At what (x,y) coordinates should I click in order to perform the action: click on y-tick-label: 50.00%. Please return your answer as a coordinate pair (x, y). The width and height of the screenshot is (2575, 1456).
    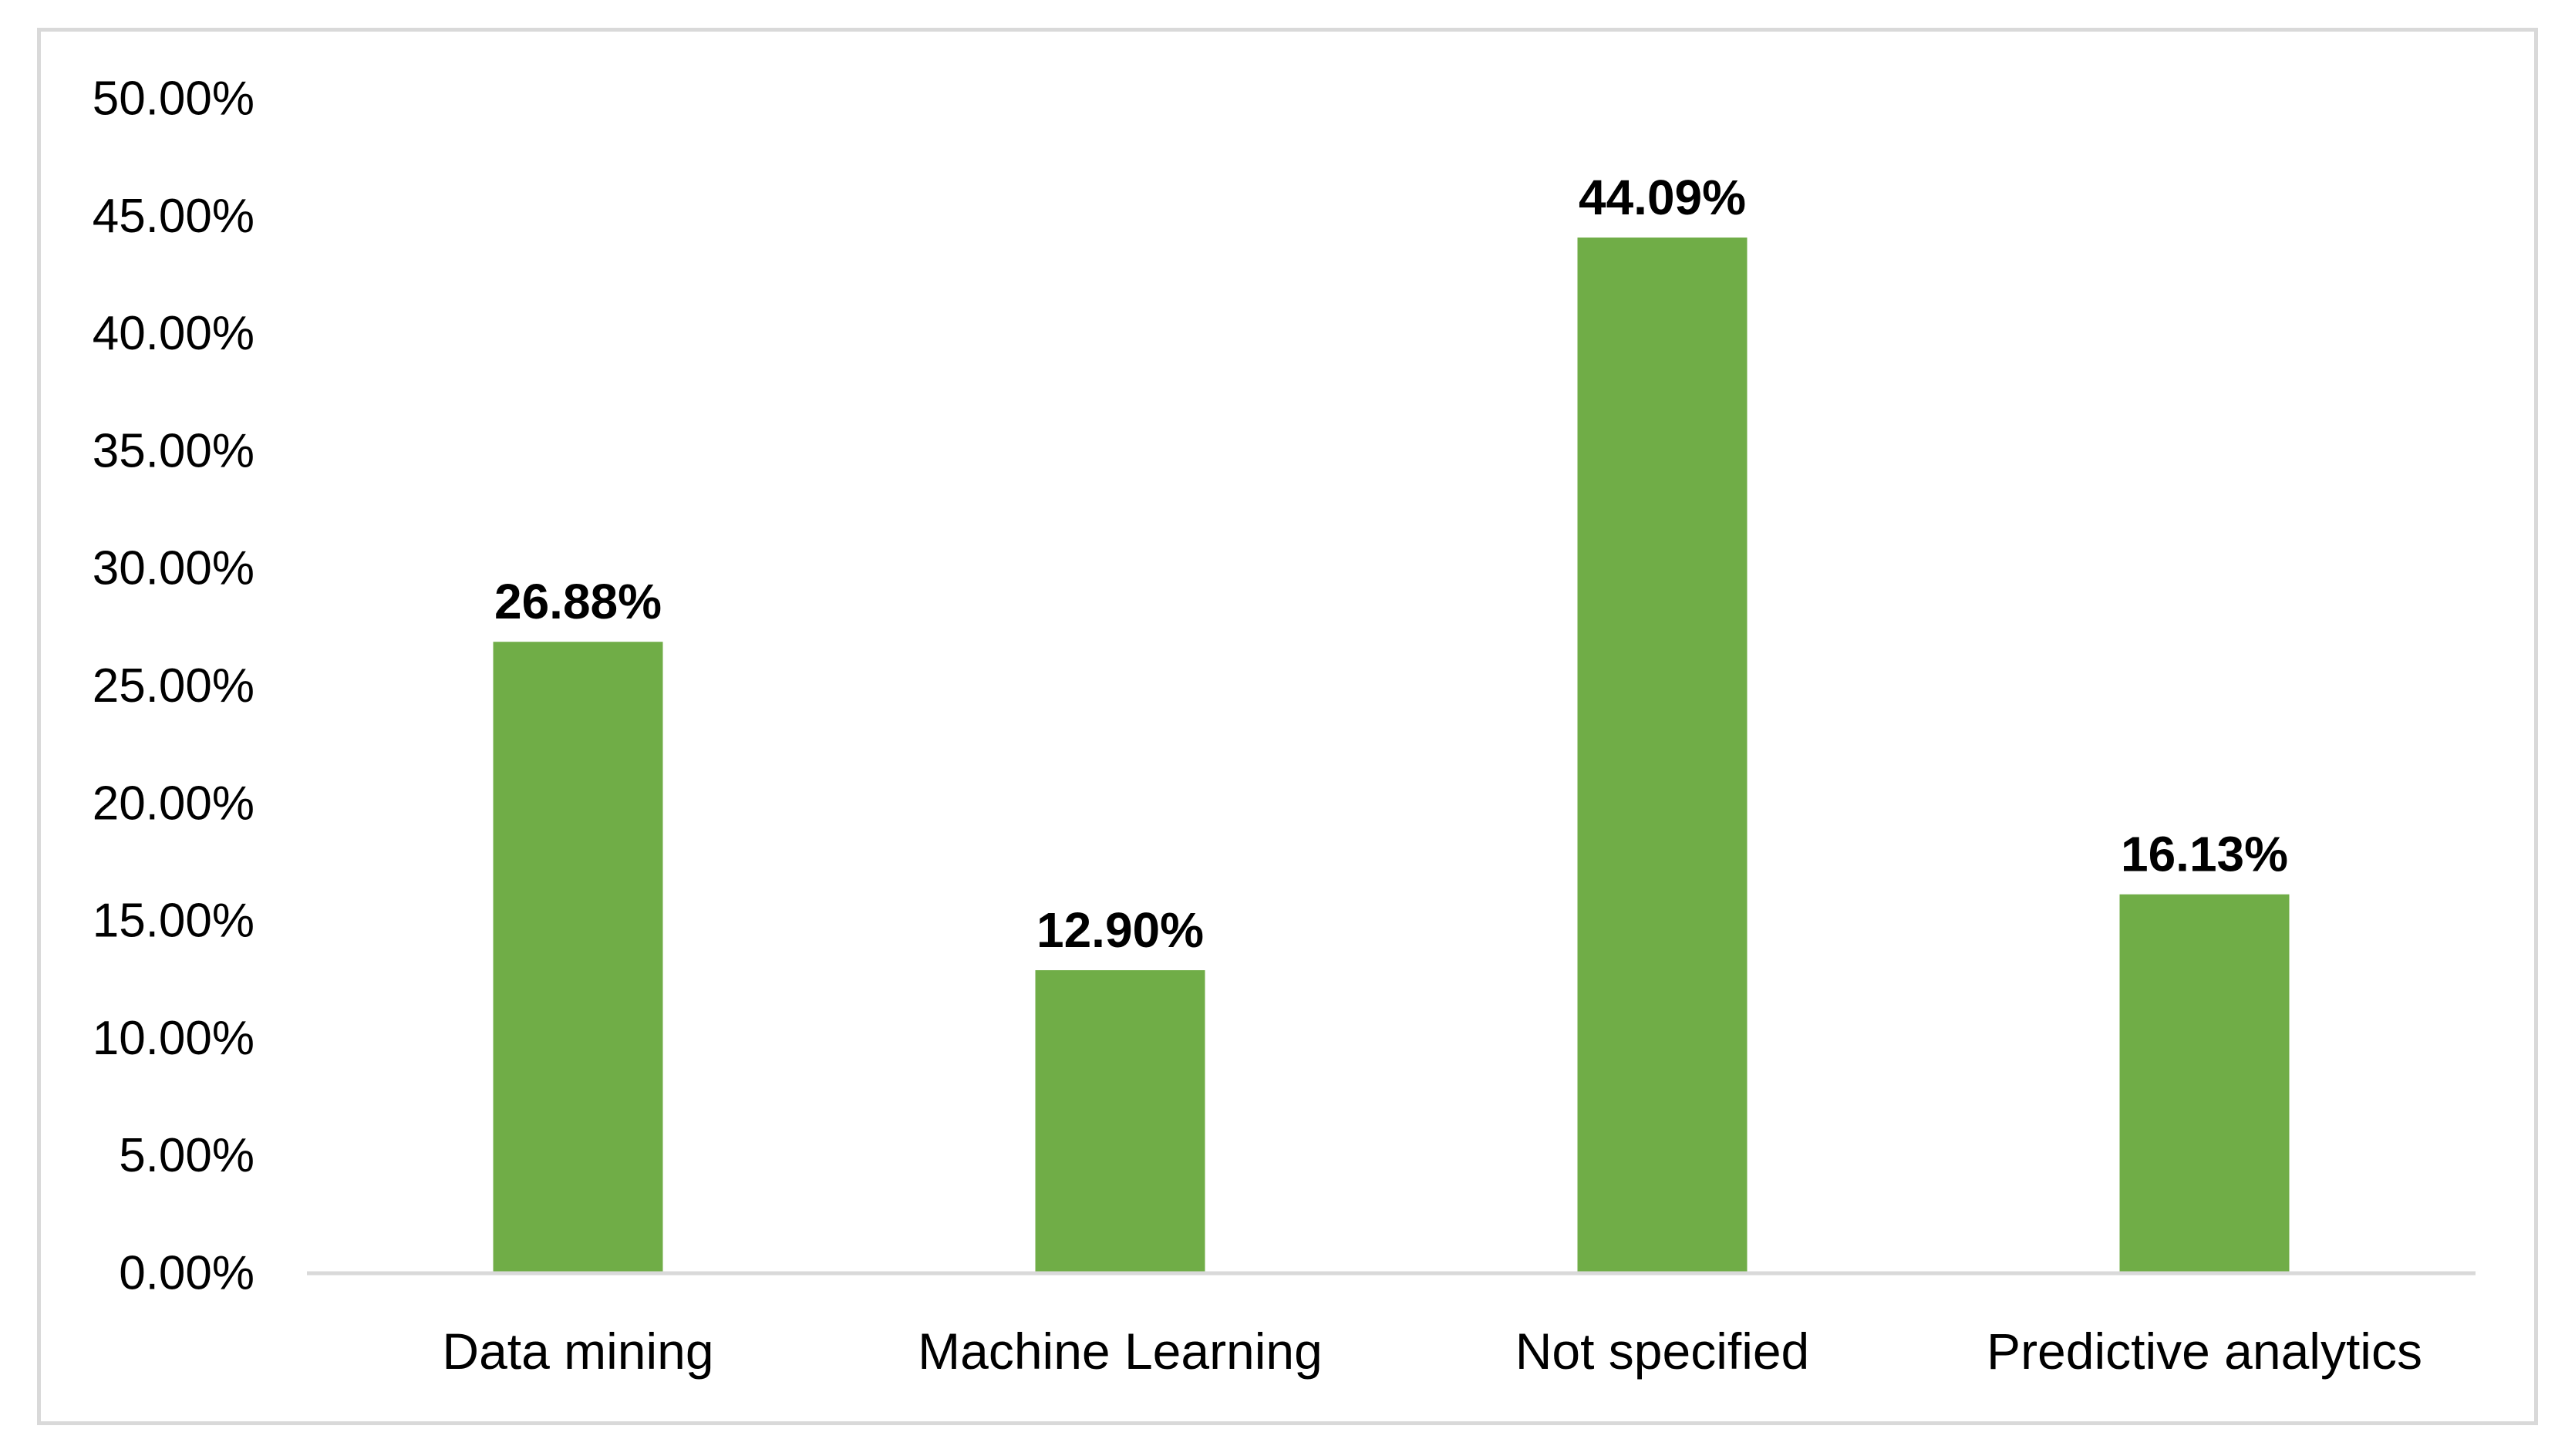
    Looking at the image, I should click on (173, 99).